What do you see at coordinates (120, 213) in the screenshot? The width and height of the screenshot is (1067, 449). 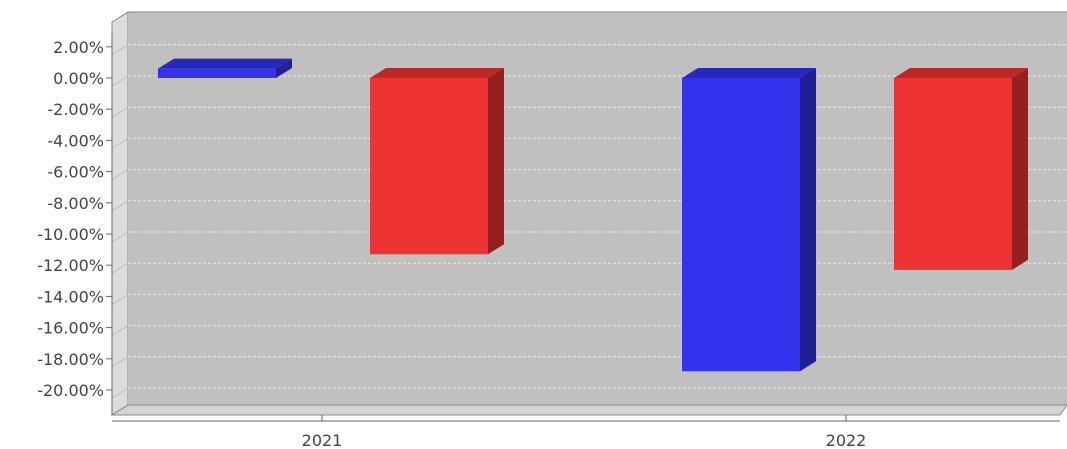 I see `left-wall` at bounding box center [120, 213].